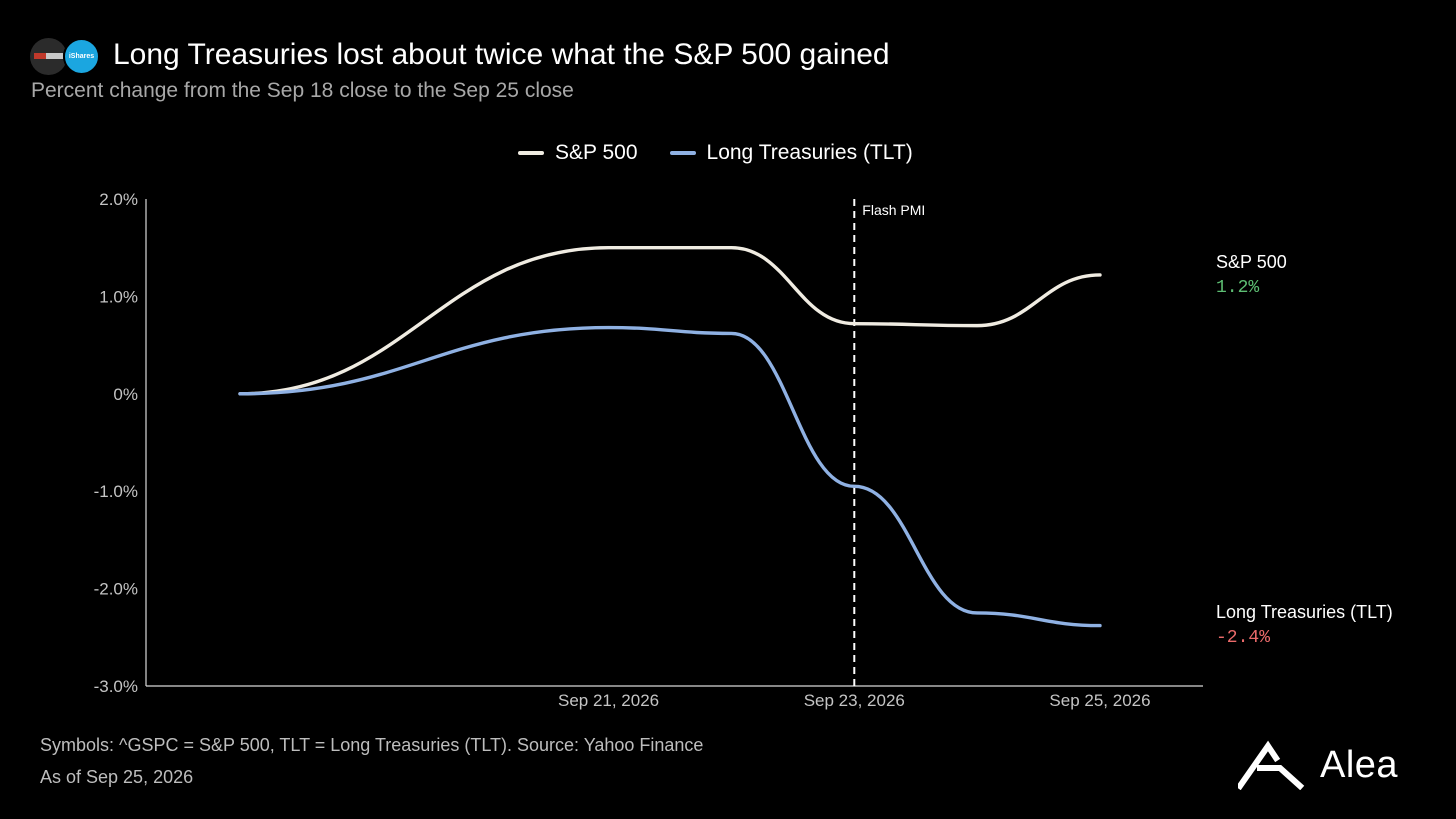 The image size is (1456, 819). What do you see at coordinates (116, 443) in the screenshot?
I see `y-axis-ticks: 2.0% 1.0% 0% -1.0% -2.0% -3.0%` at bounding box center [116, 443].